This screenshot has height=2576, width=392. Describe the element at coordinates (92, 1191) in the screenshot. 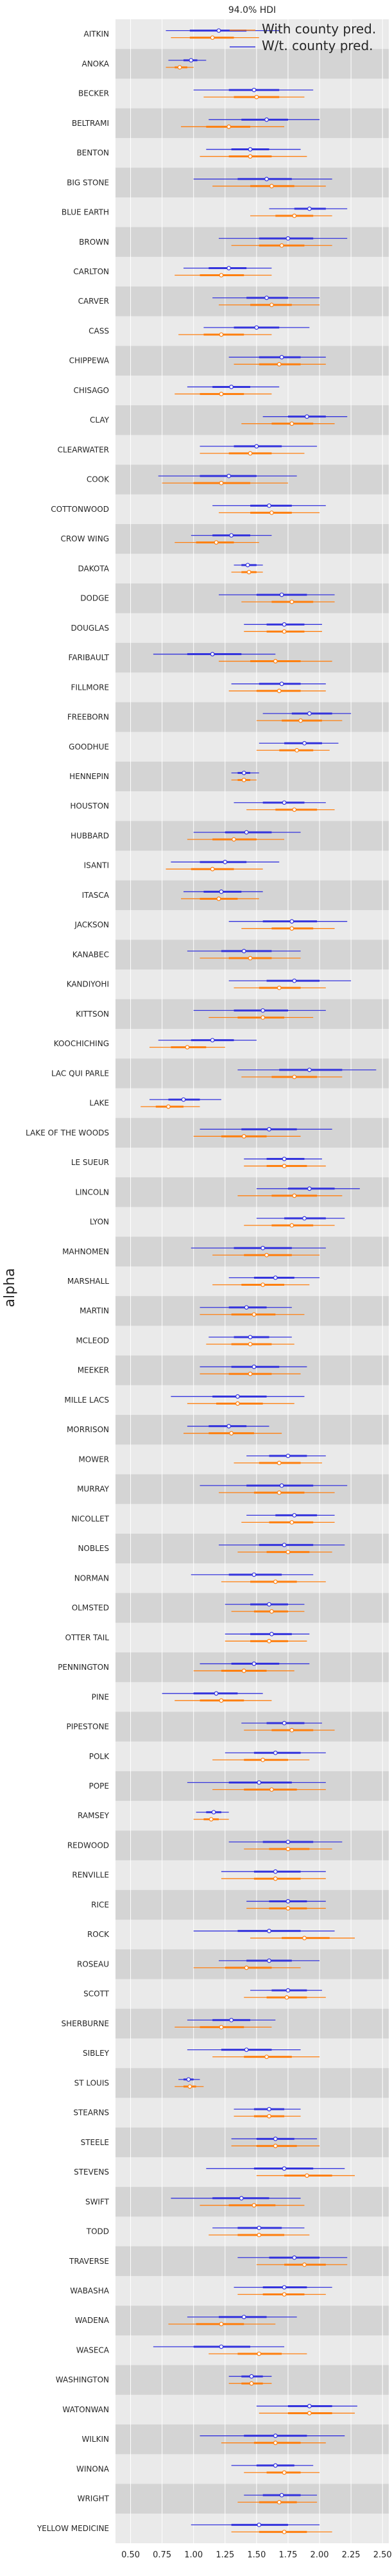

I see `y-tick-label: LINCOLN` at that location.